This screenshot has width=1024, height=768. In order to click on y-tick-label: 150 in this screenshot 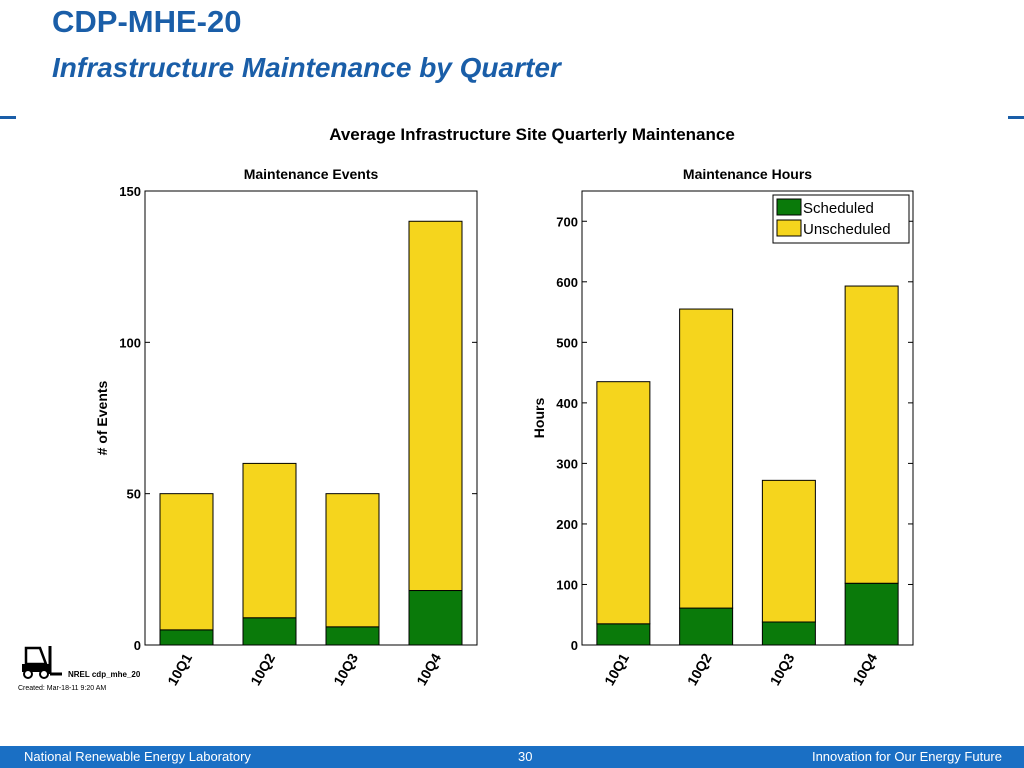, I will do `click(130, 191)`.